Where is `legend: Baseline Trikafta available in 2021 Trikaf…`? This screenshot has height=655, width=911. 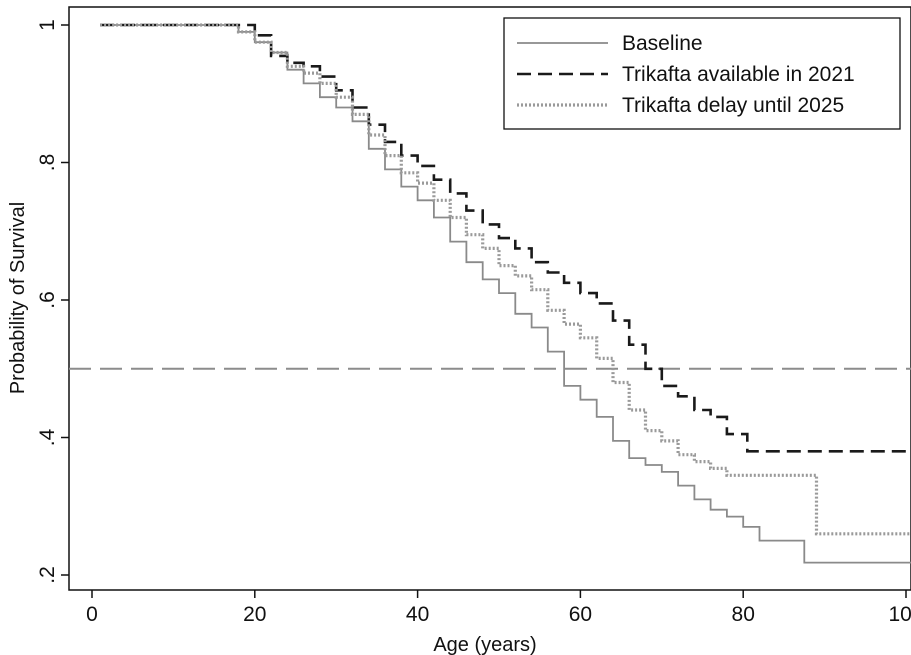 legend: Baseline Trikafta available in 2021 Trikaf… is located at coordinates (702, 73).